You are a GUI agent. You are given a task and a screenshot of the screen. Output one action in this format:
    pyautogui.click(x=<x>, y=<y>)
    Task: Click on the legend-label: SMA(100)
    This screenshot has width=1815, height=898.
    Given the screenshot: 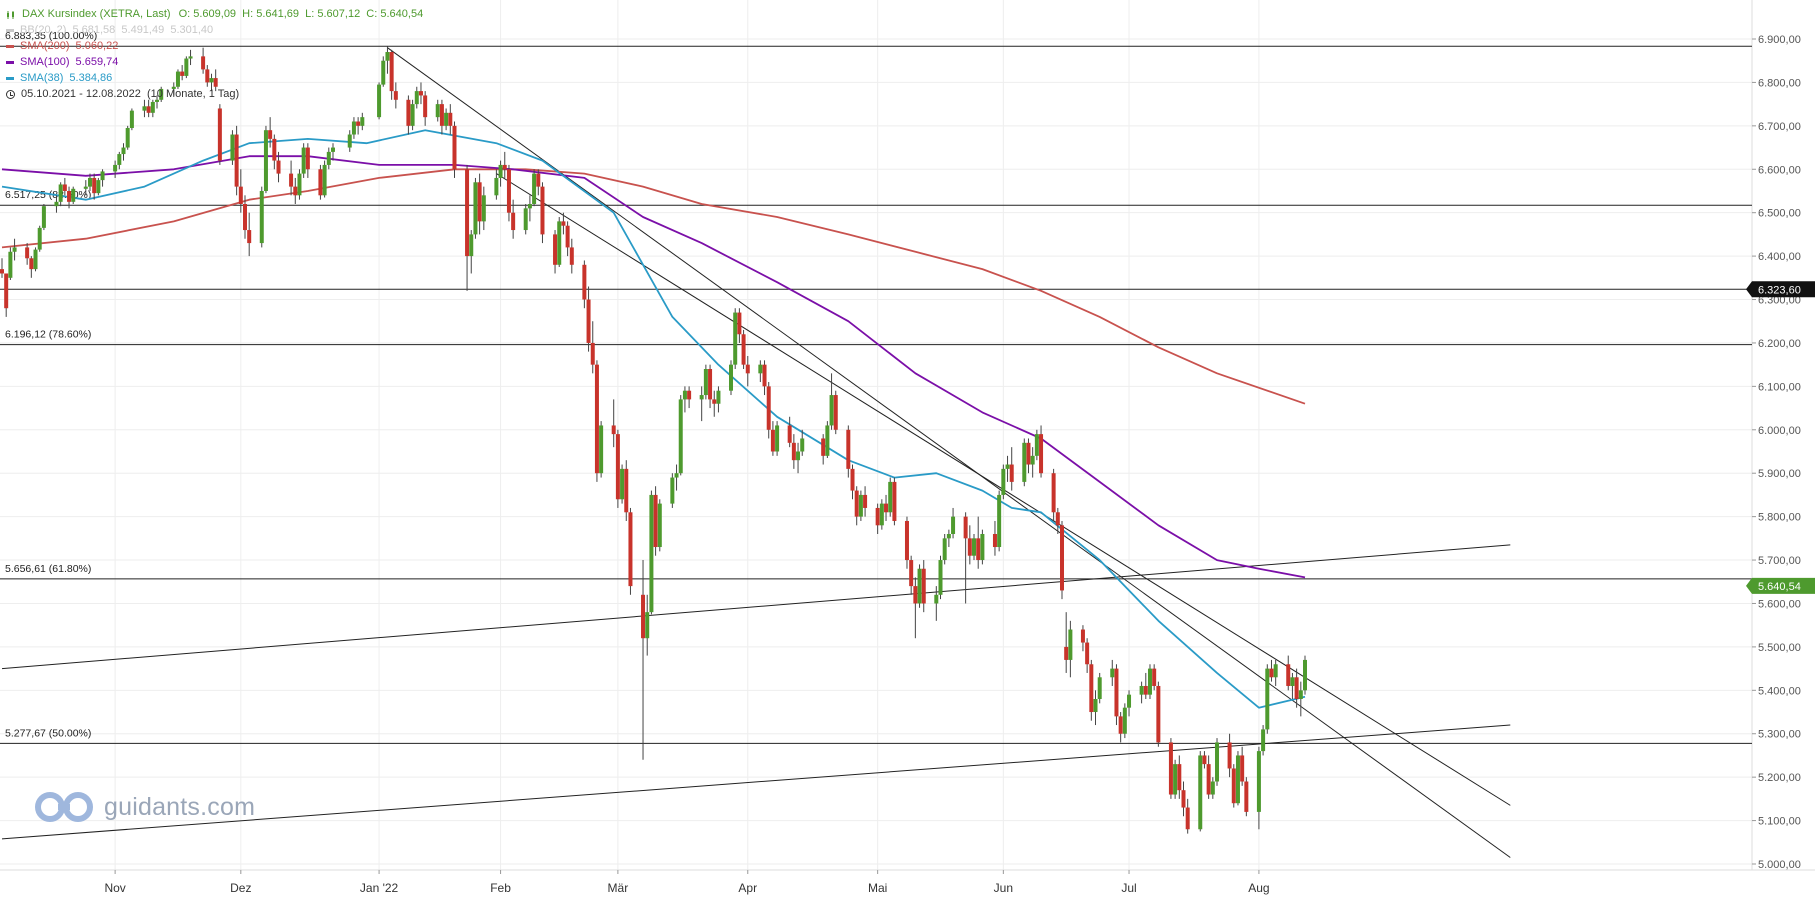 What is the action you would take?
    pyautogui.click(x=45, y=62)
    